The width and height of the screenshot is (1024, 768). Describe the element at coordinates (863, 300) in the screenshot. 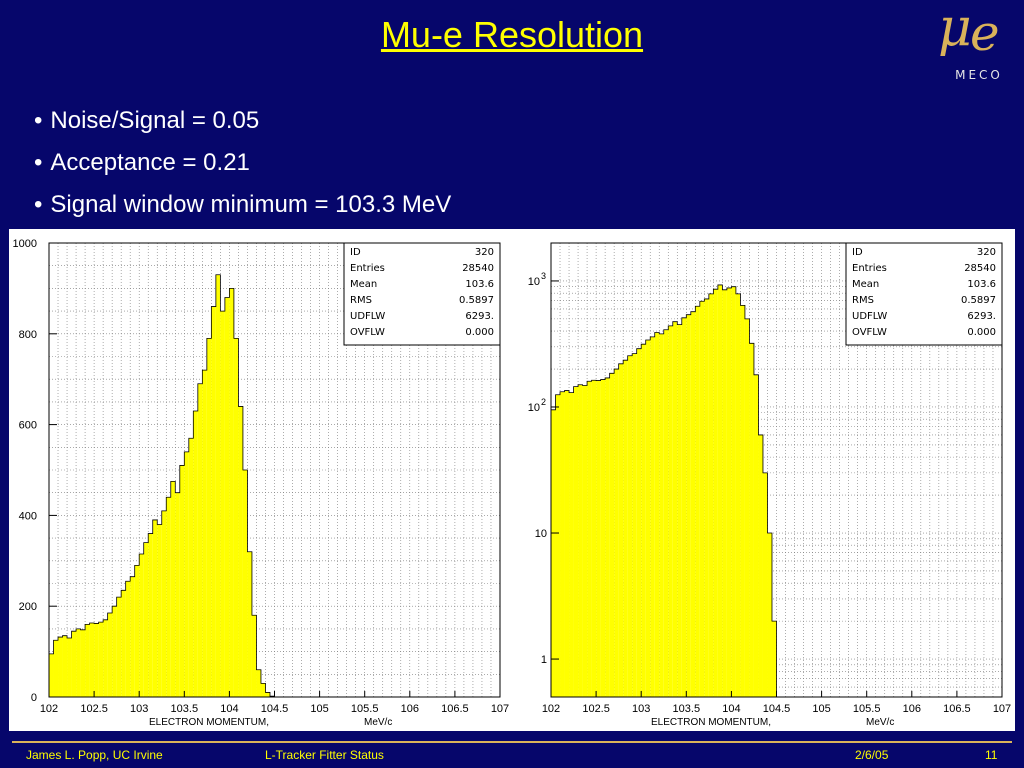

I see `stats-label: RMS` at that location.